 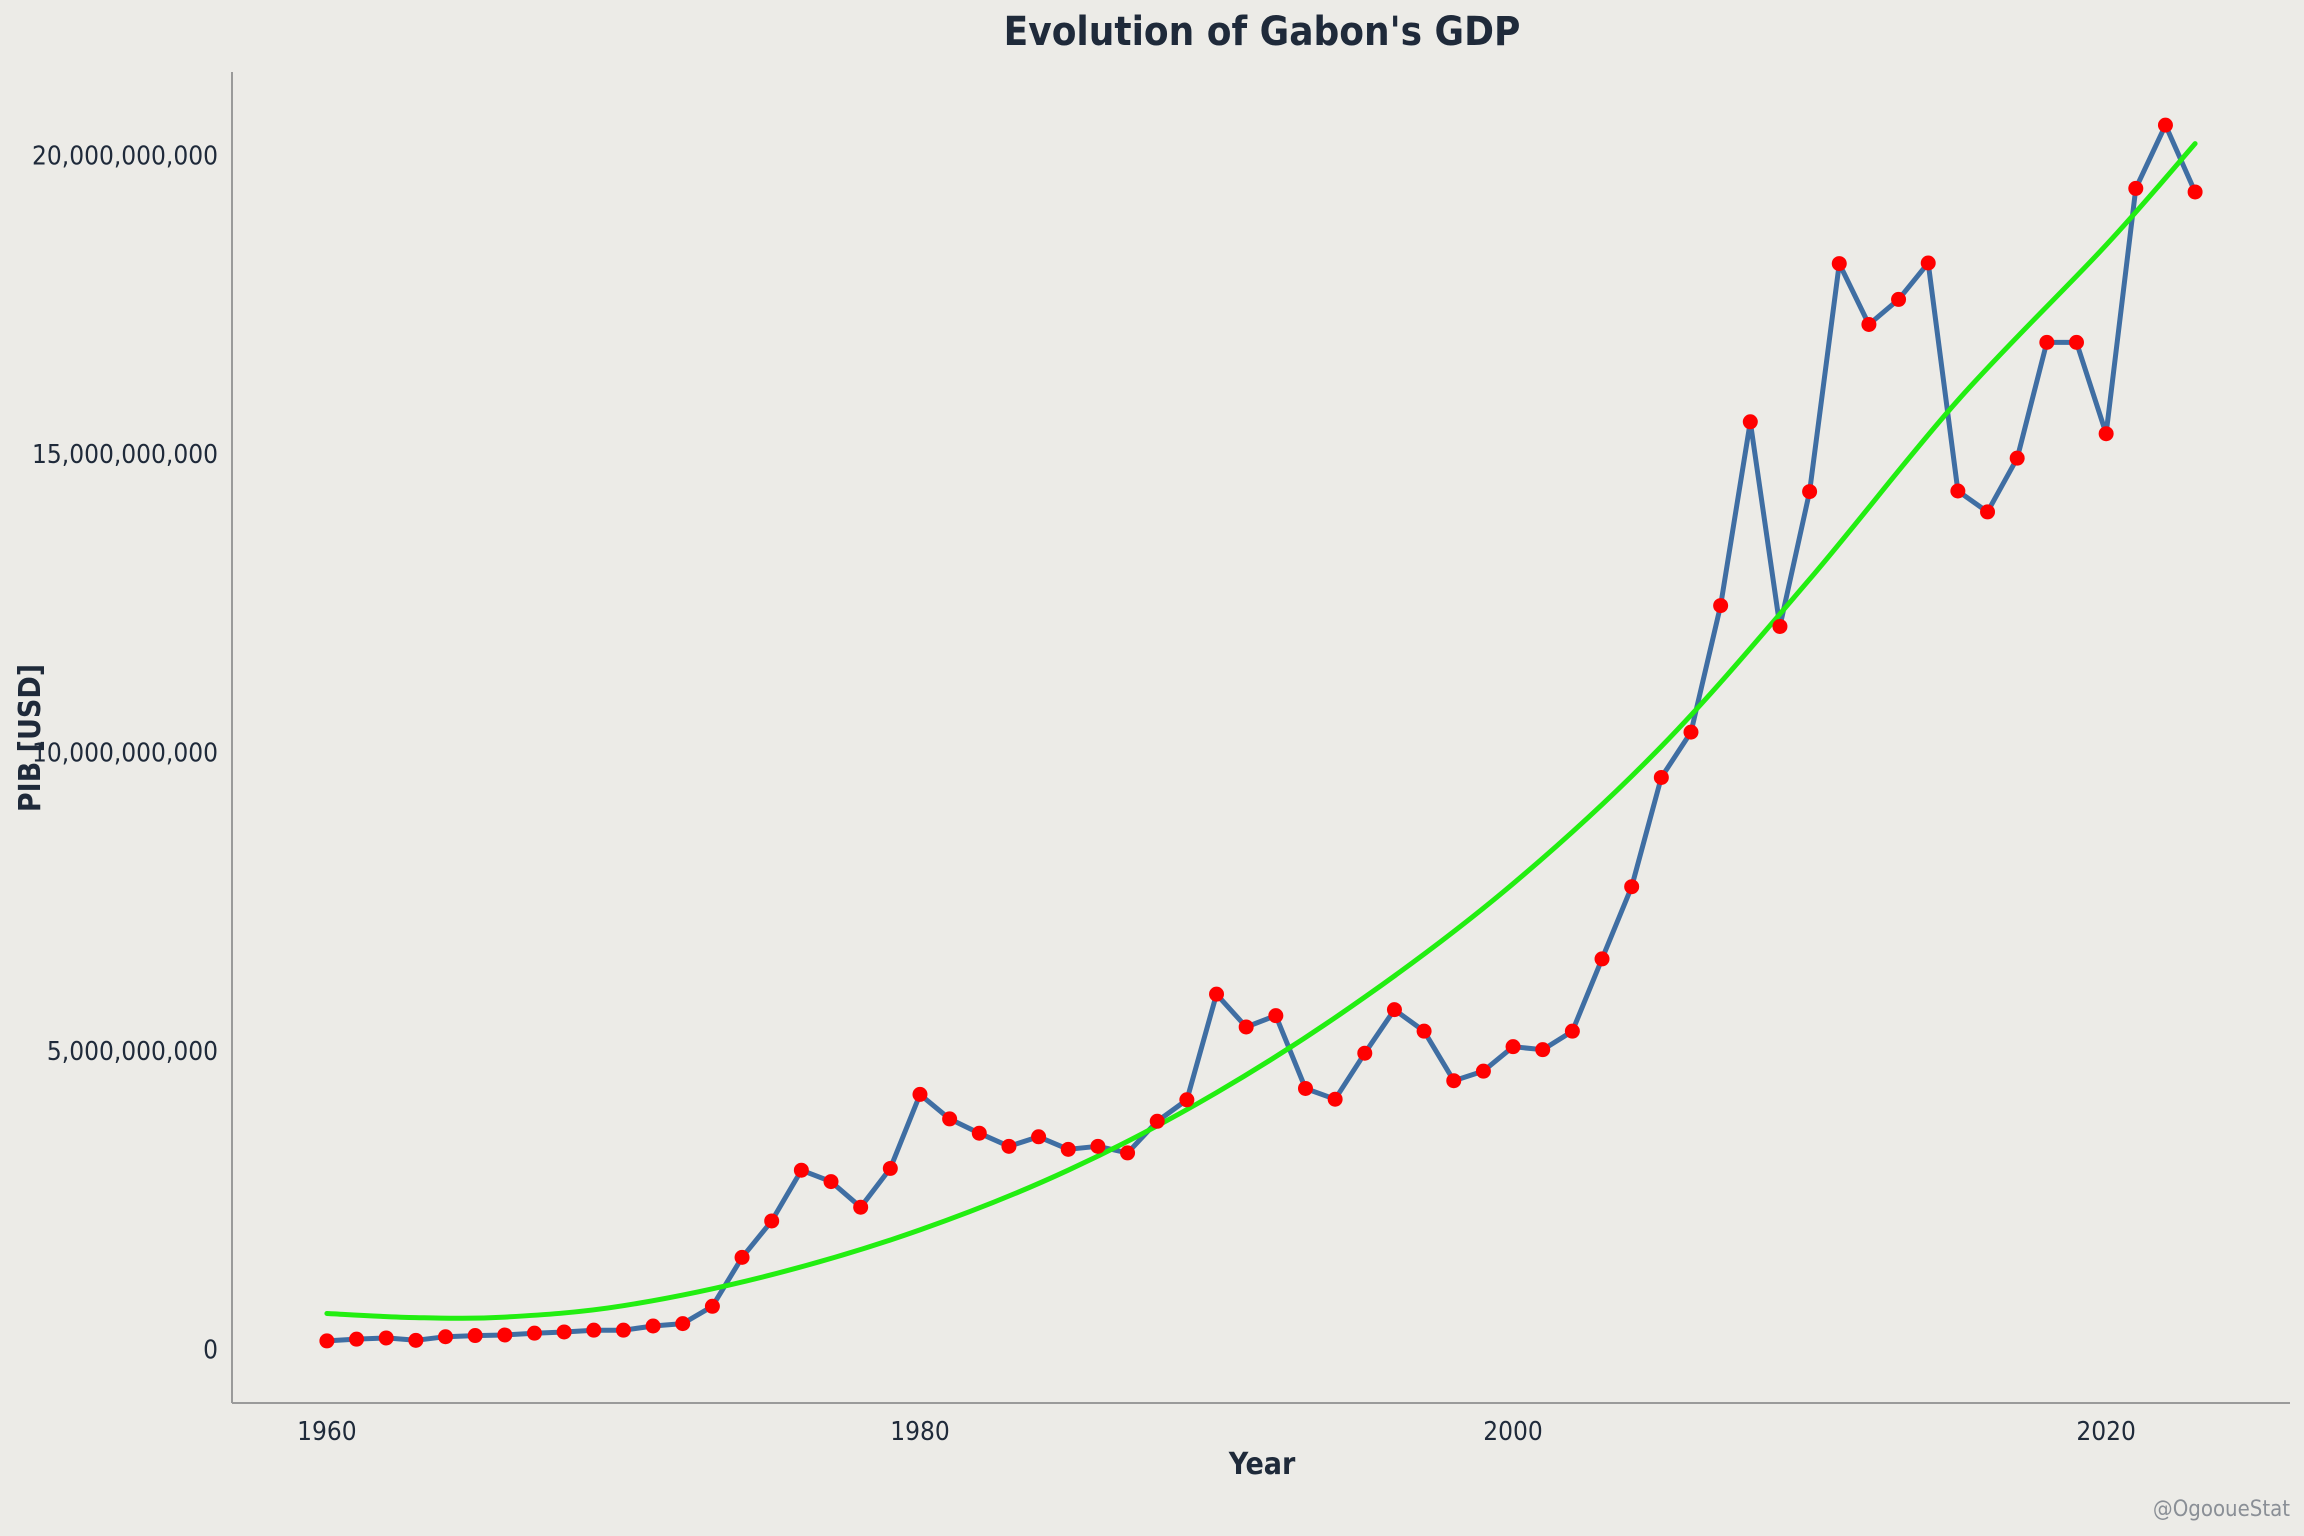 I want to click on y-tick-label: 15,000,000,000, so click(x=125, y=455).